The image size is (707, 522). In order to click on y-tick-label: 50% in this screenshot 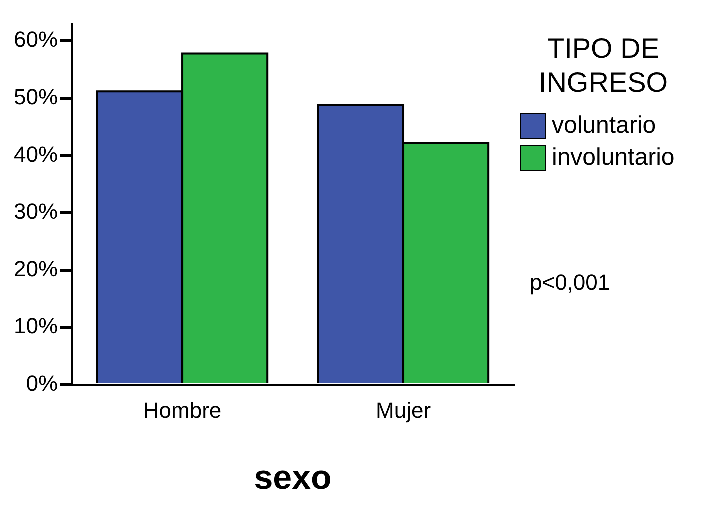, I will do `click(36, 97)`.